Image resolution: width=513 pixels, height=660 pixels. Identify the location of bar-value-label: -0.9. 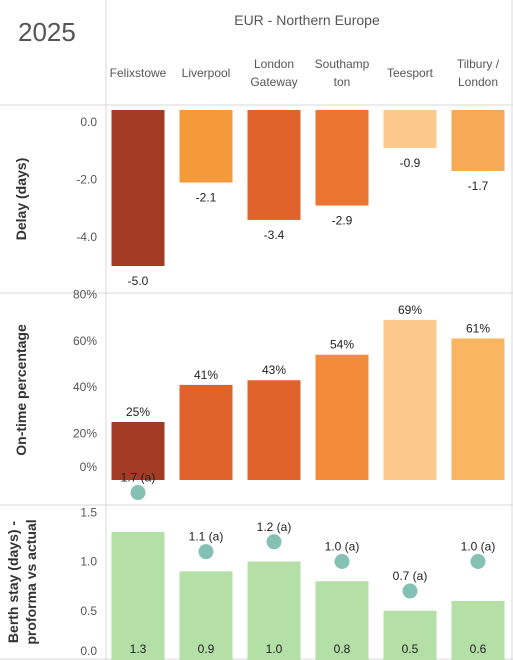
(410, 163).